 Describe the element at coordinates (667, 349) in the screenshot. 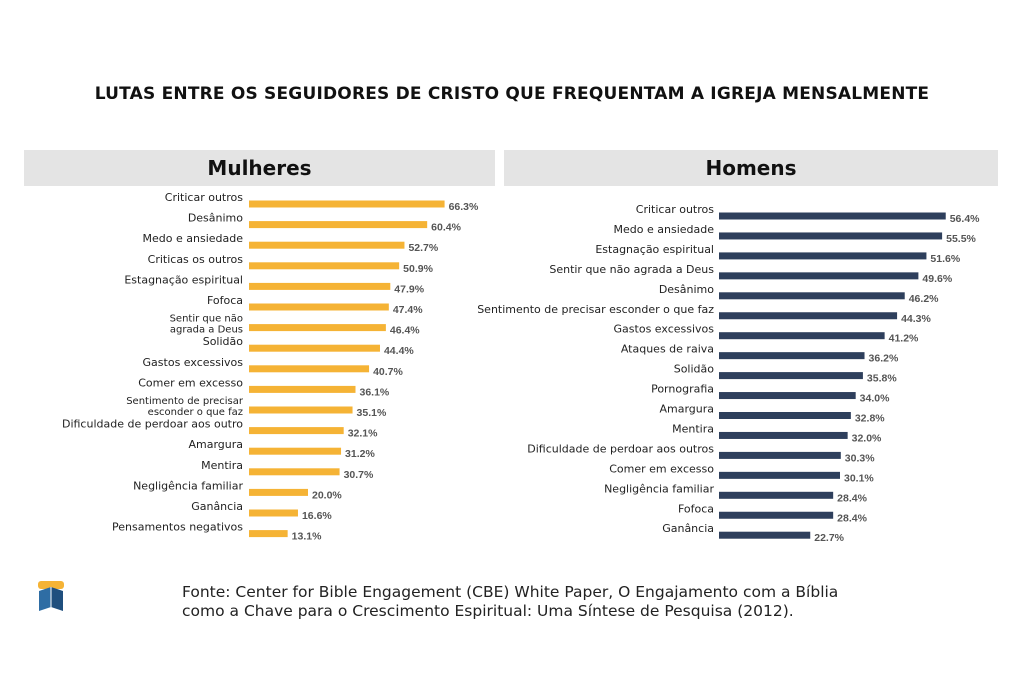

I see `men-category-label: Ataques de raiva` at that location.